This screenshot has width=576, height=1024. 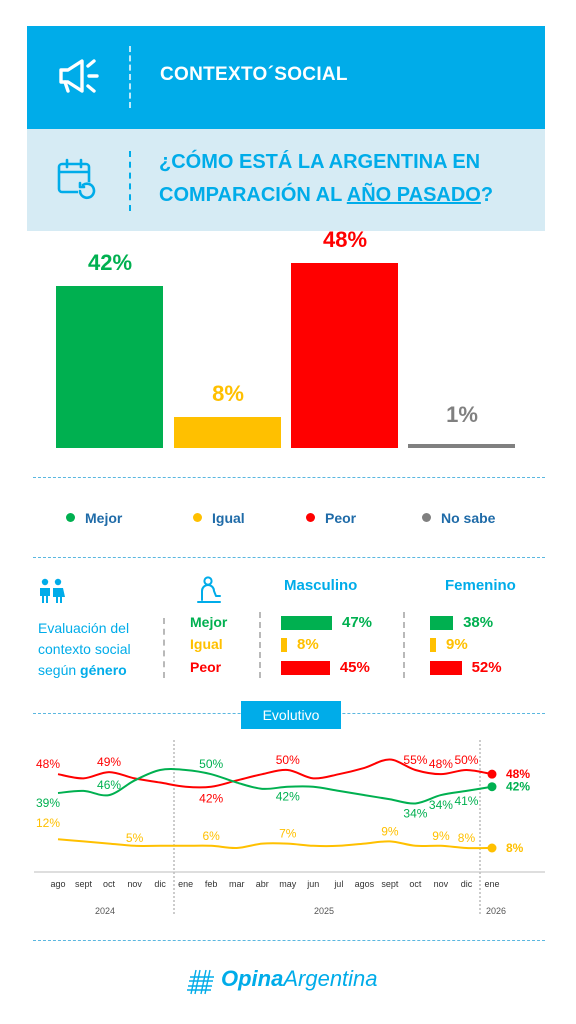 What do you see at coordinates (320, 162) in the screenshot?
I see `question-line-1: ¿CÓMO ESTÁ LA ARGENTINA EN` at bounding box center [320, 162].